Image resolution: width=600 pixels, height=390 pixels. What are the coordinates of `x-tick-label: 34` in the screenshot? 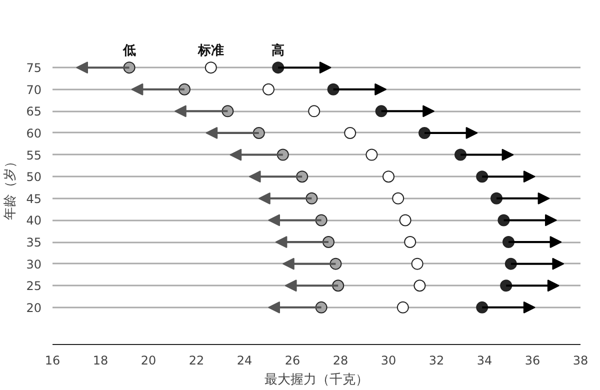 It's located at (484, 361).